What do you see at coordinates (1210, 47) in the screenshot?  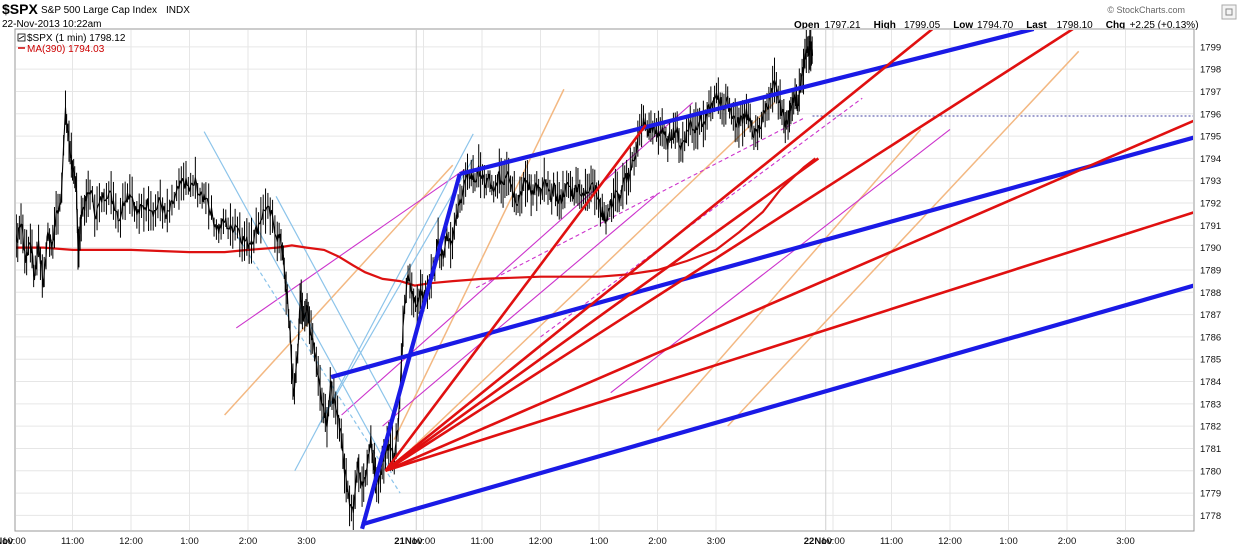 I see `y-tick-label: 1799` at bounding box center [1210, 47].